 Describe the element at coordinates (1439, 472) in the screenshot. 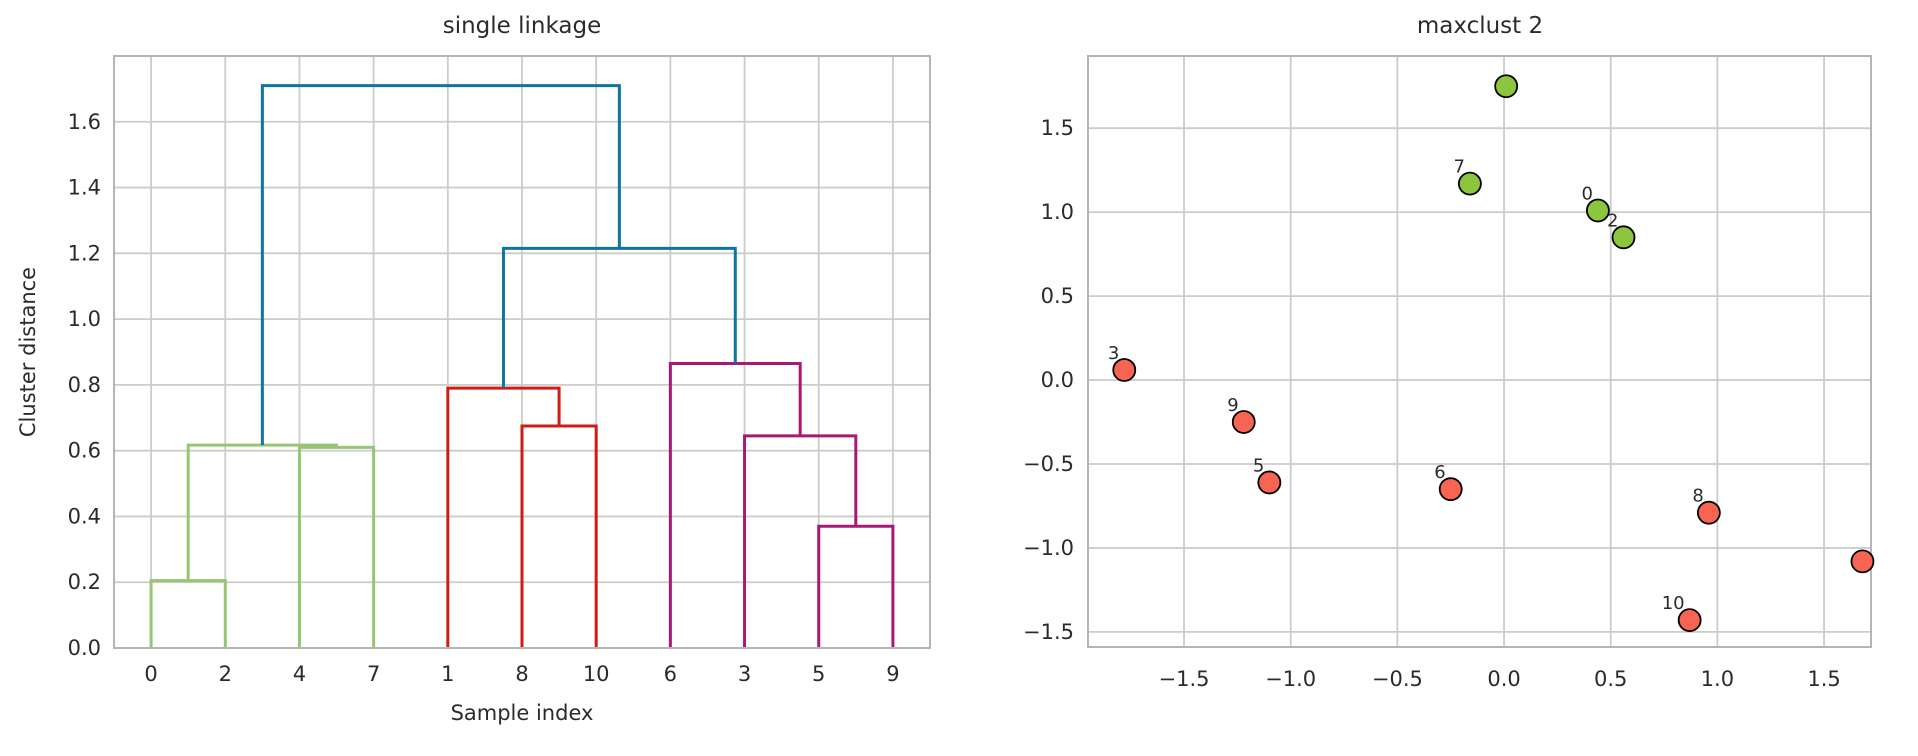

I see `point-label: 6` at that location.